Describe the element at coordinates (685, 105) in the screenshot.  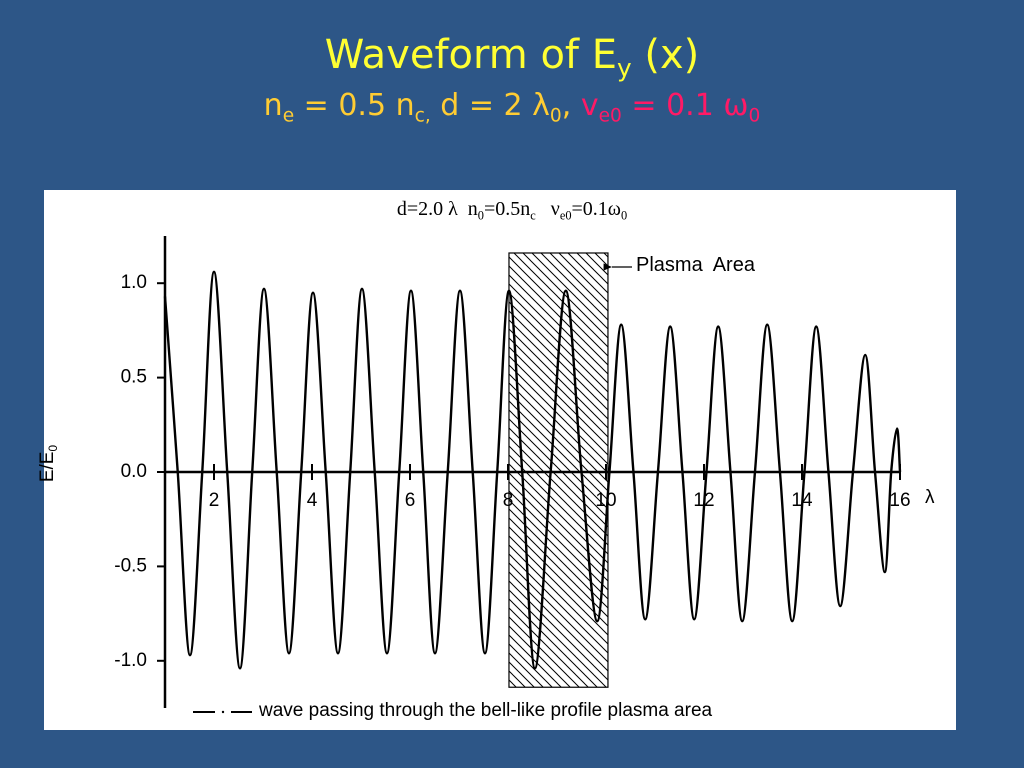
I see `subtitle-text: = 0.1 ω` at that location.